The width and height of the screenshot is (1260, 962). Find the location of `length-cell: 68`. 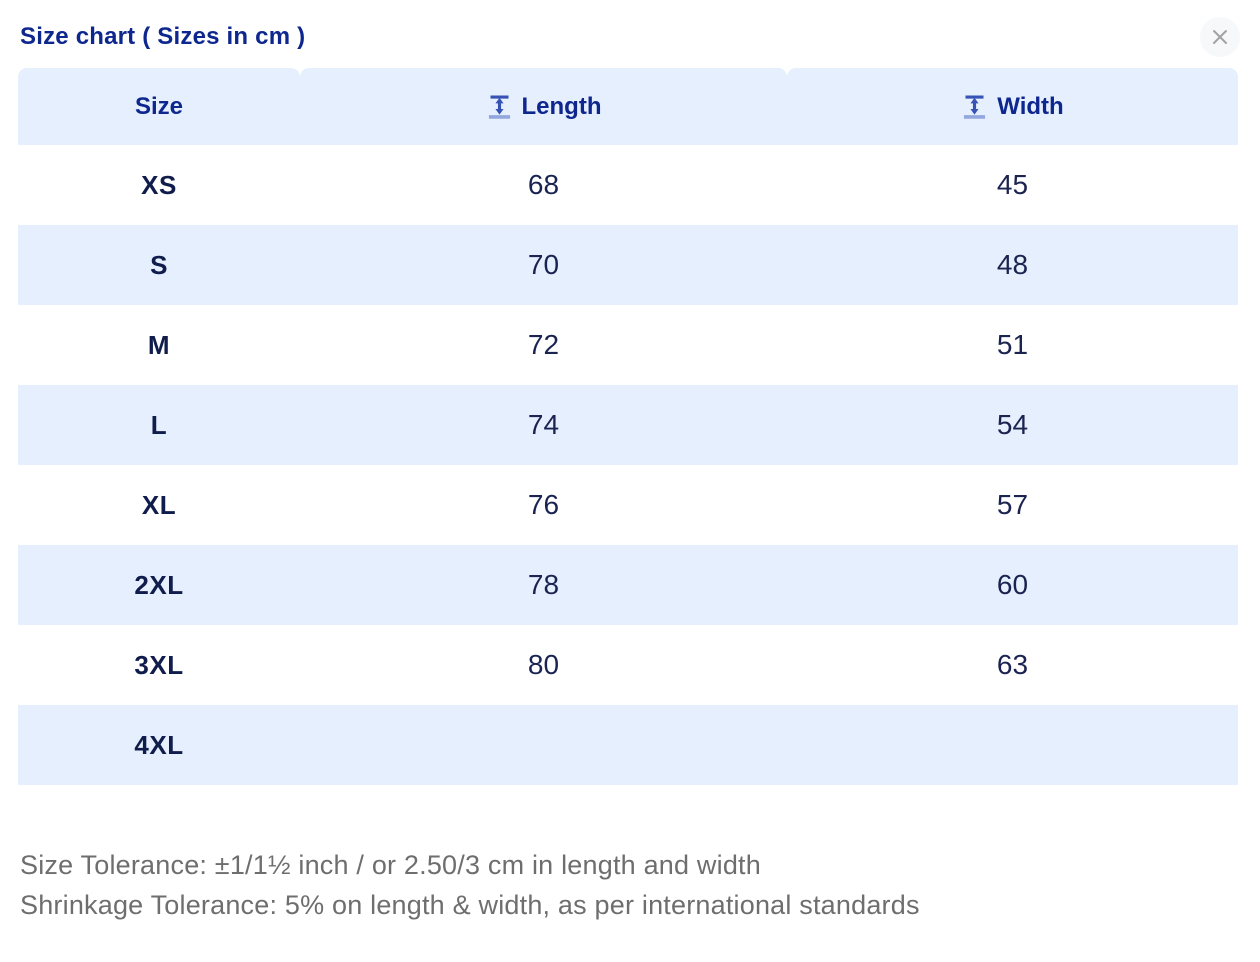

length-cell: 68 is located at coordinates (543, 184).